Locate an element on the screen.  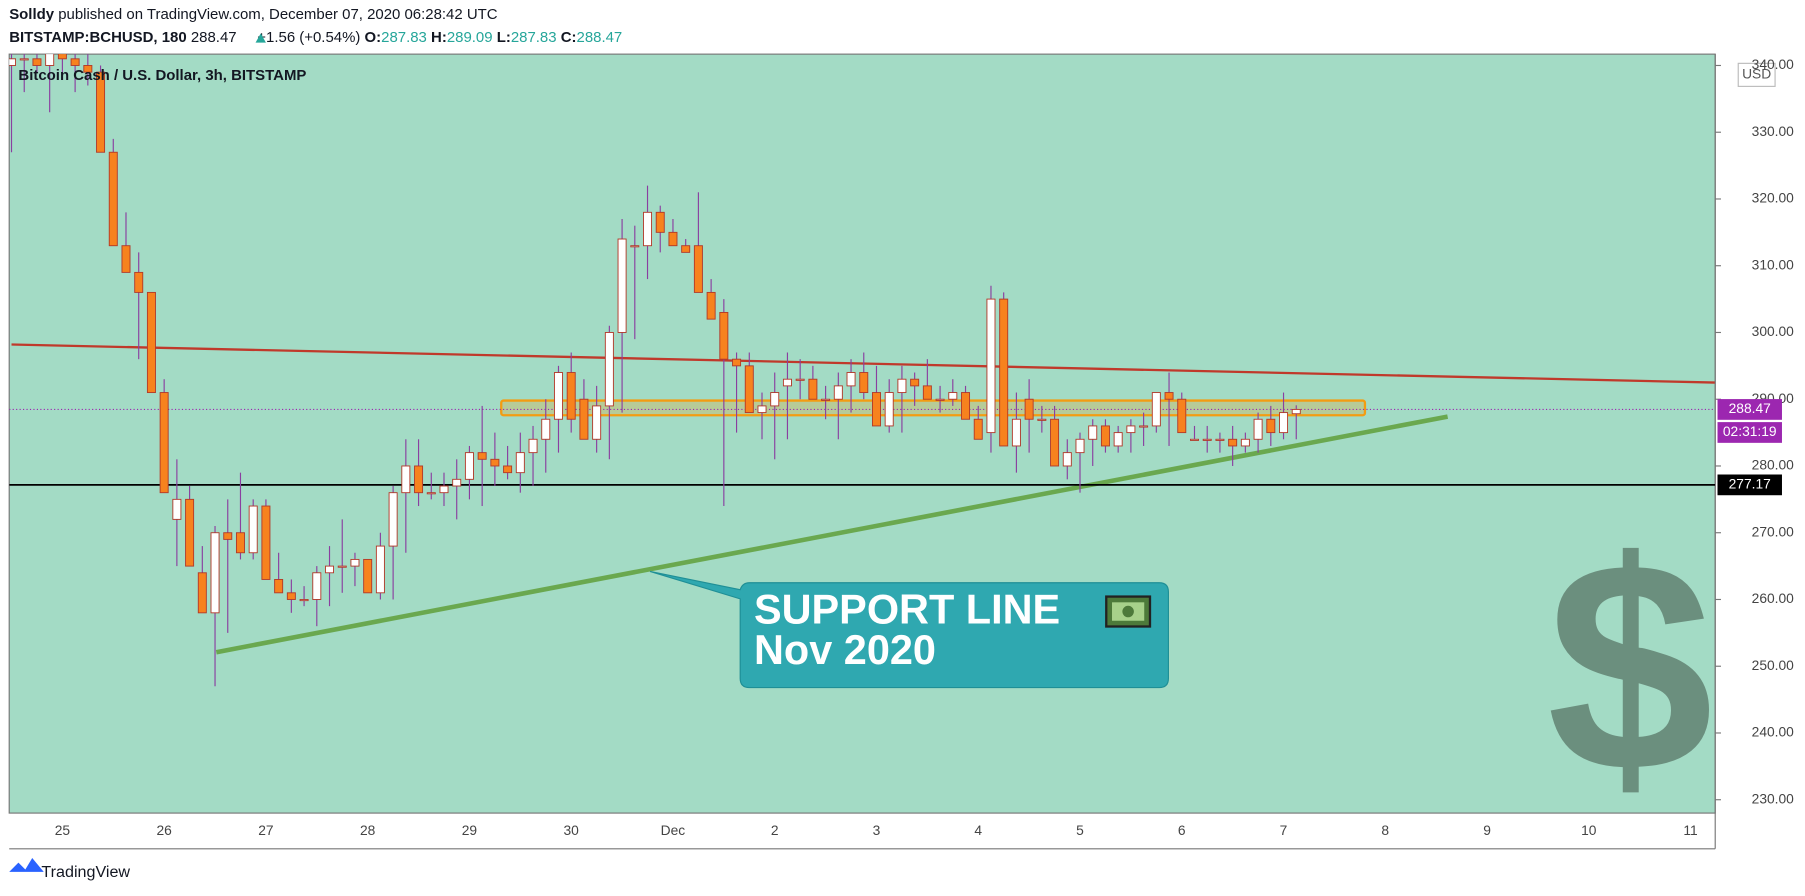
hline-label: 277.17 is located at coordinates (1750, 484).